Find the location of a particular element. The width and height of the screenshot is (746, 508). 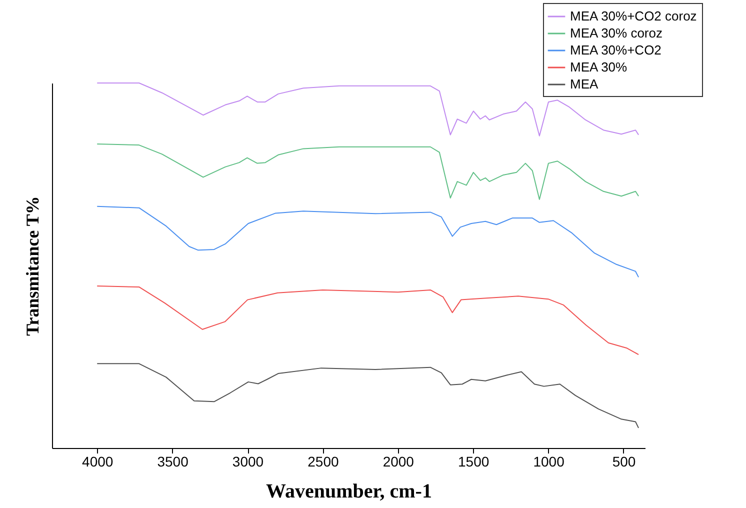

legend-label: MEA 30% is located at coordinates (599, 67).